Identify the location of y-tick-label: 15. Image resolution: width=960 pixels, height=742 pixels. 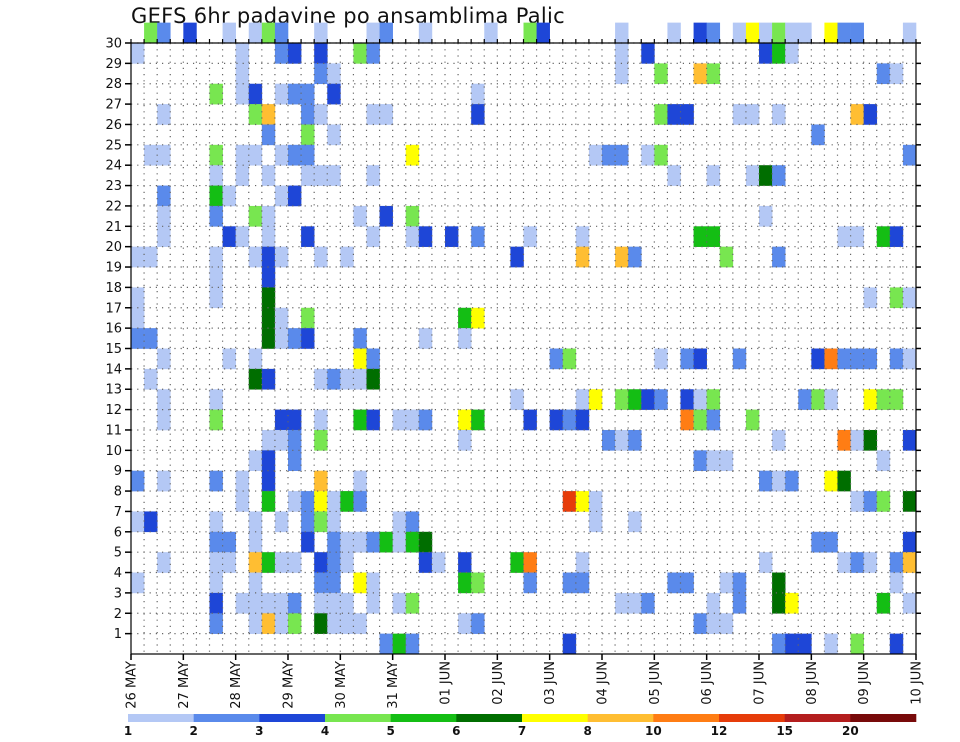
(113, 349).